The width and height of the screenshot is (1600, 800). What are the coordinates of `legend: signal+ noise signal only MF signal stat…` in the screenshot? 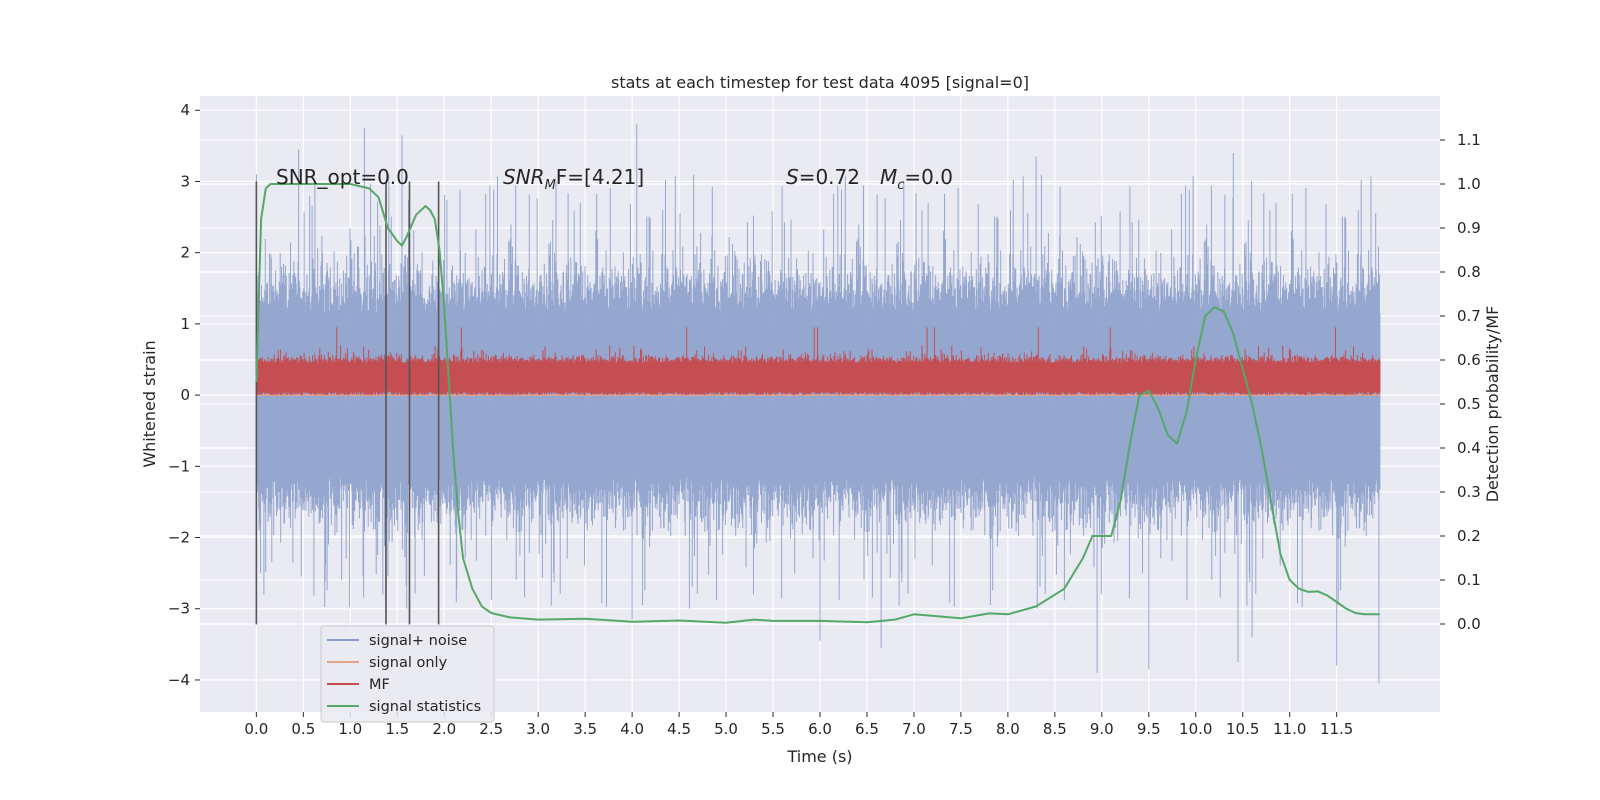 It's located at (407, 674).